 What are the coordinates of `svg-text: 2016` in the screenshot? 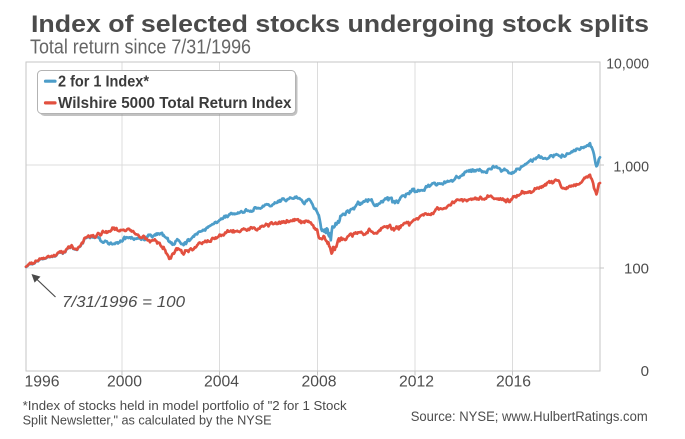 It's located at (513, 382).